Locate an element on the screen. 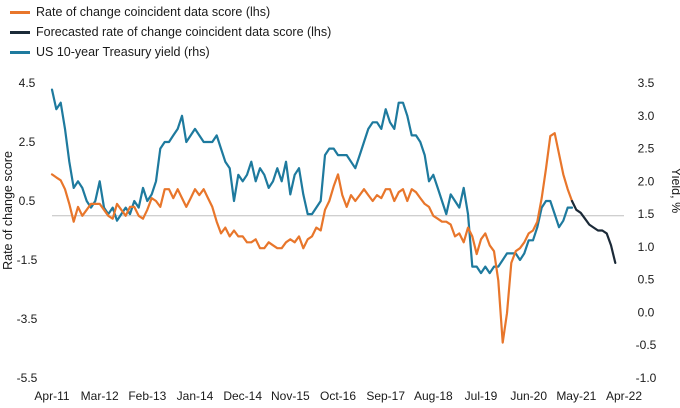 The height and width of the screenshot is (408, 680). legend-swatch-treasury-yield is located at coordinates (20, 52).